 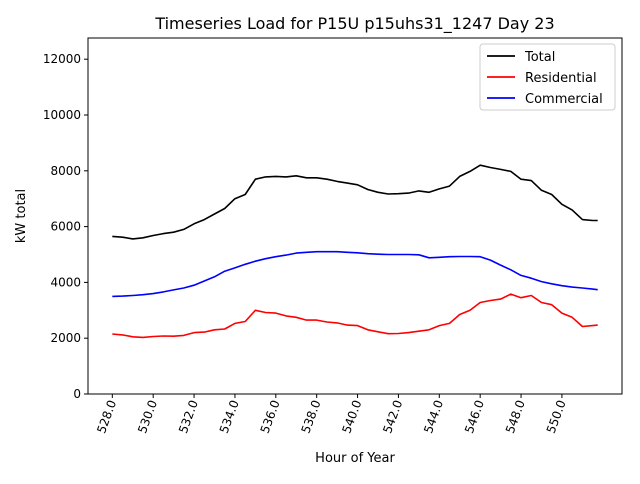 I want to click on x-tick-label: 542.0, so click(x=392, y=416).